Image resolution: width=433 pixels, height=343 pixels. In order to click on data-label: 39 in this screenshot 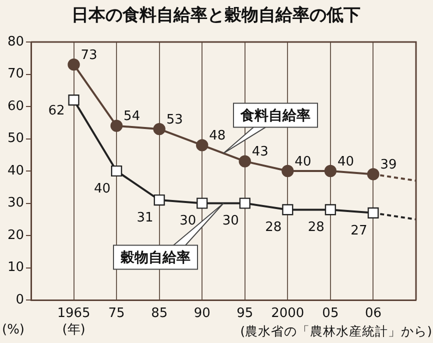, I will do `click(388, 165)`.